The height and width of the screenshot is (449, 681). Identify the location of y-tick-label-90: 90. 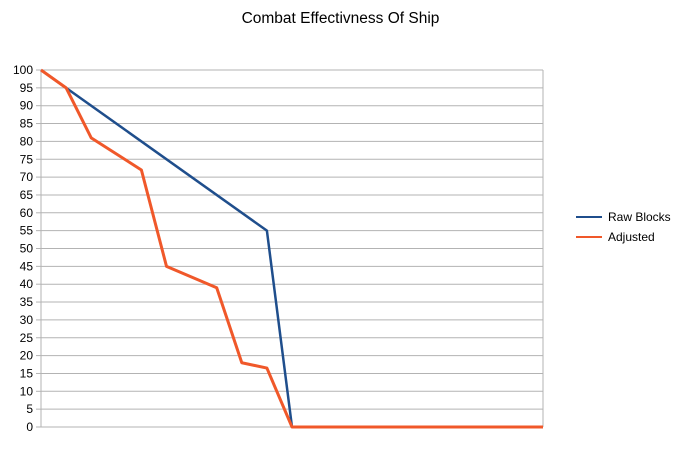
(27, 106).